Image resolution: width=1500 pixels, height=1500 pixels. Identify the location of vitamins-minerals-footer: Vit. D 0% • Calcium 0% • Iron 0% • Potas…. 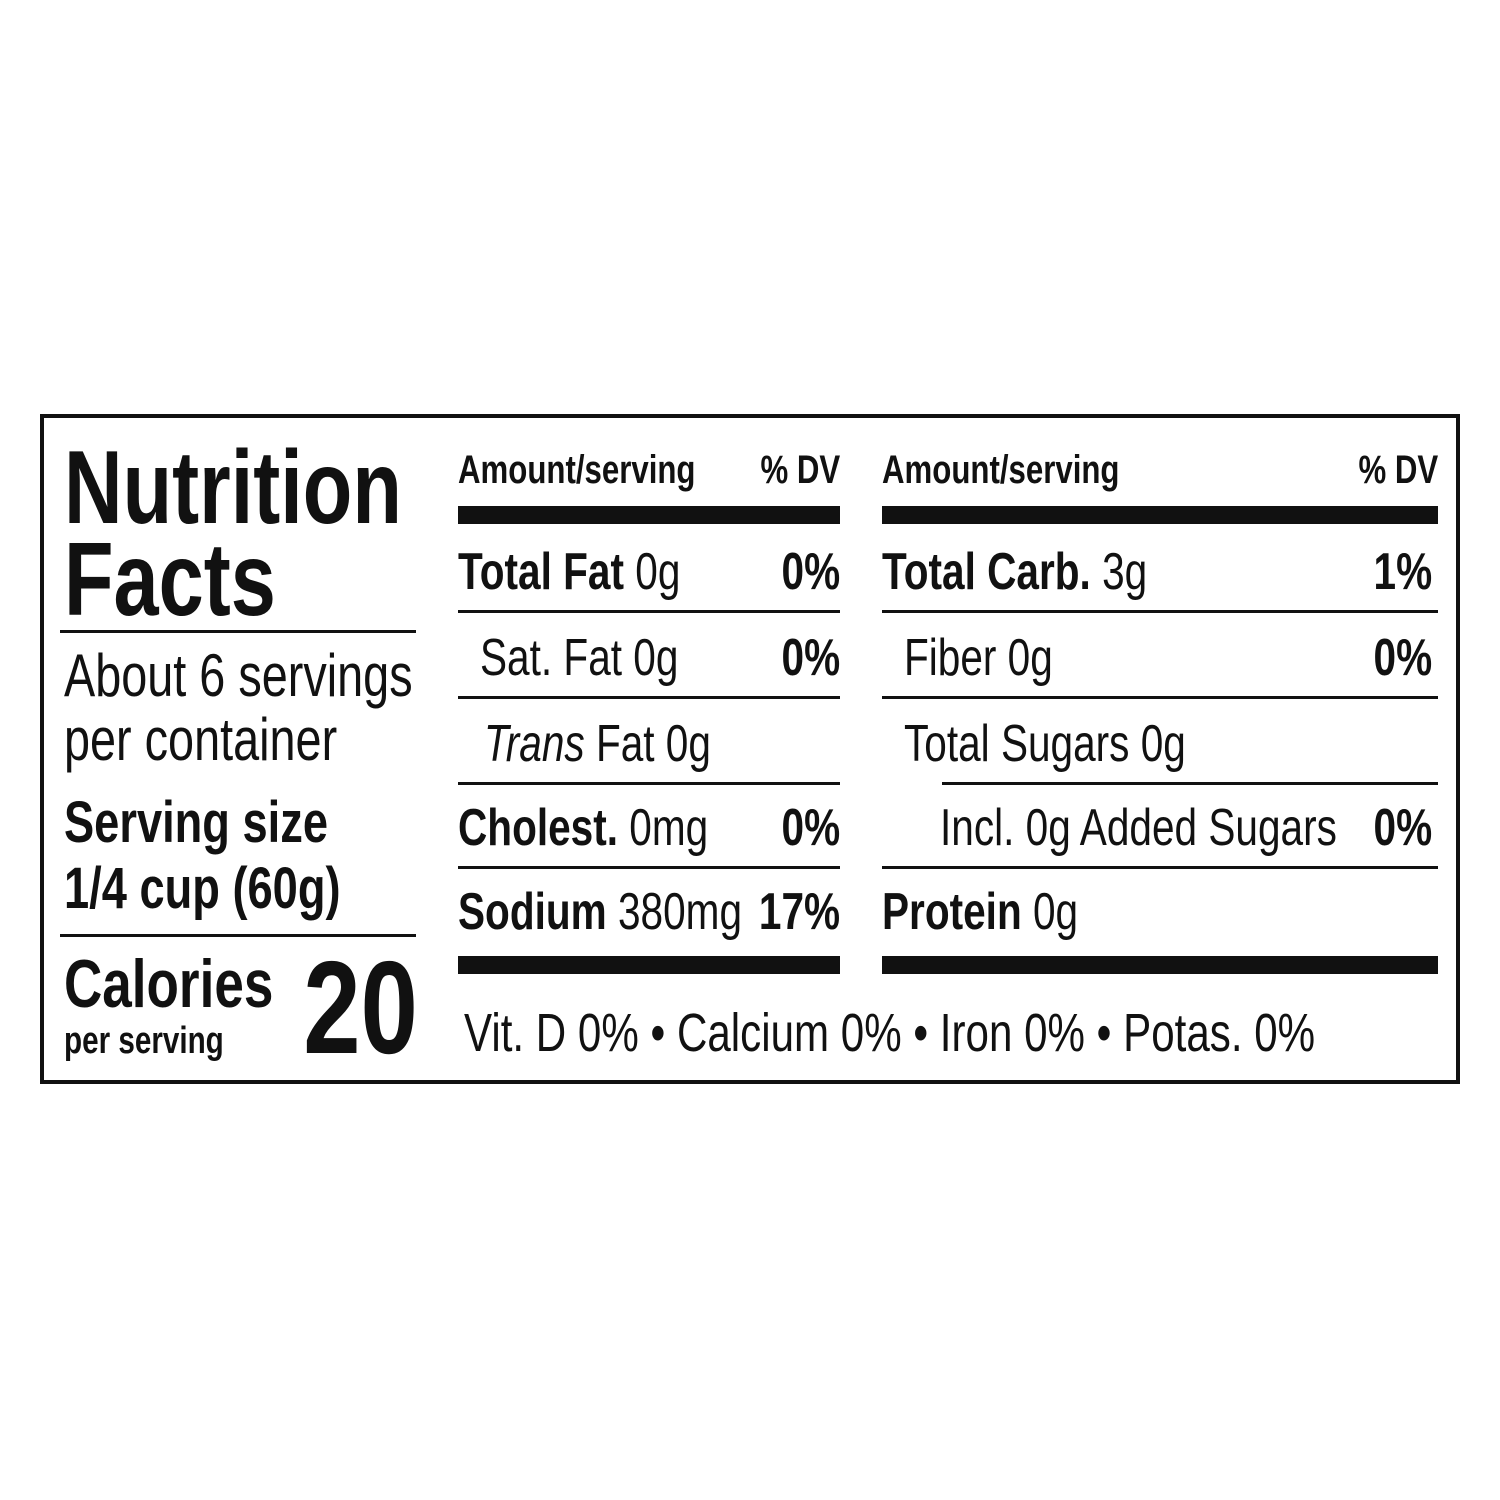
(890, 1033).